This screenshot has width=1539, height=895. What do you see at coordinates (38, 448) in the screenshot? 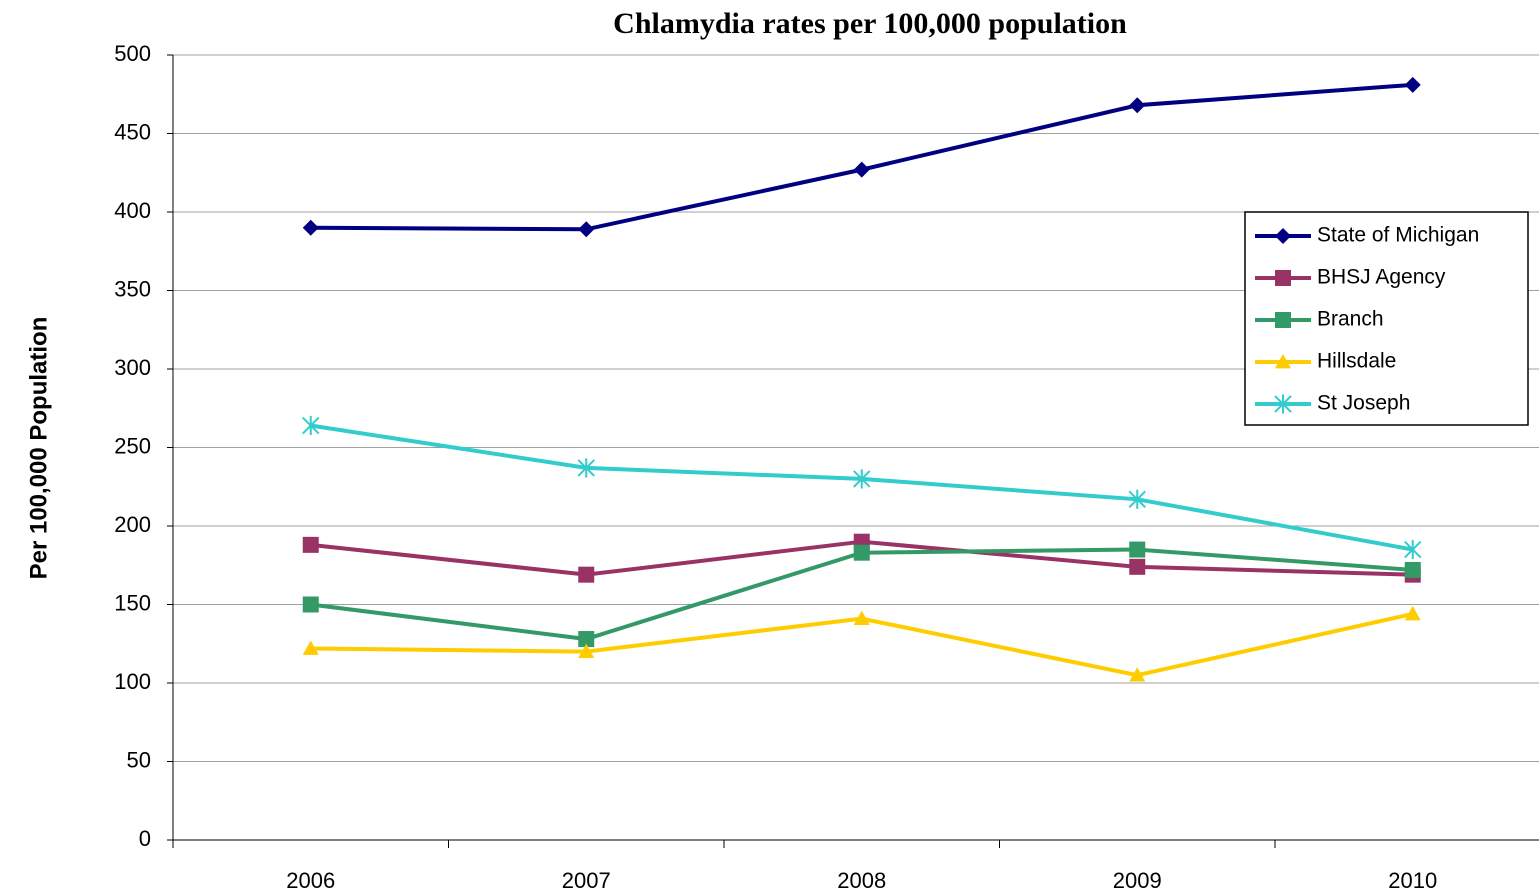
I see `y-axis-label: Per 100,000 Population` at bounding box center [38, 448].